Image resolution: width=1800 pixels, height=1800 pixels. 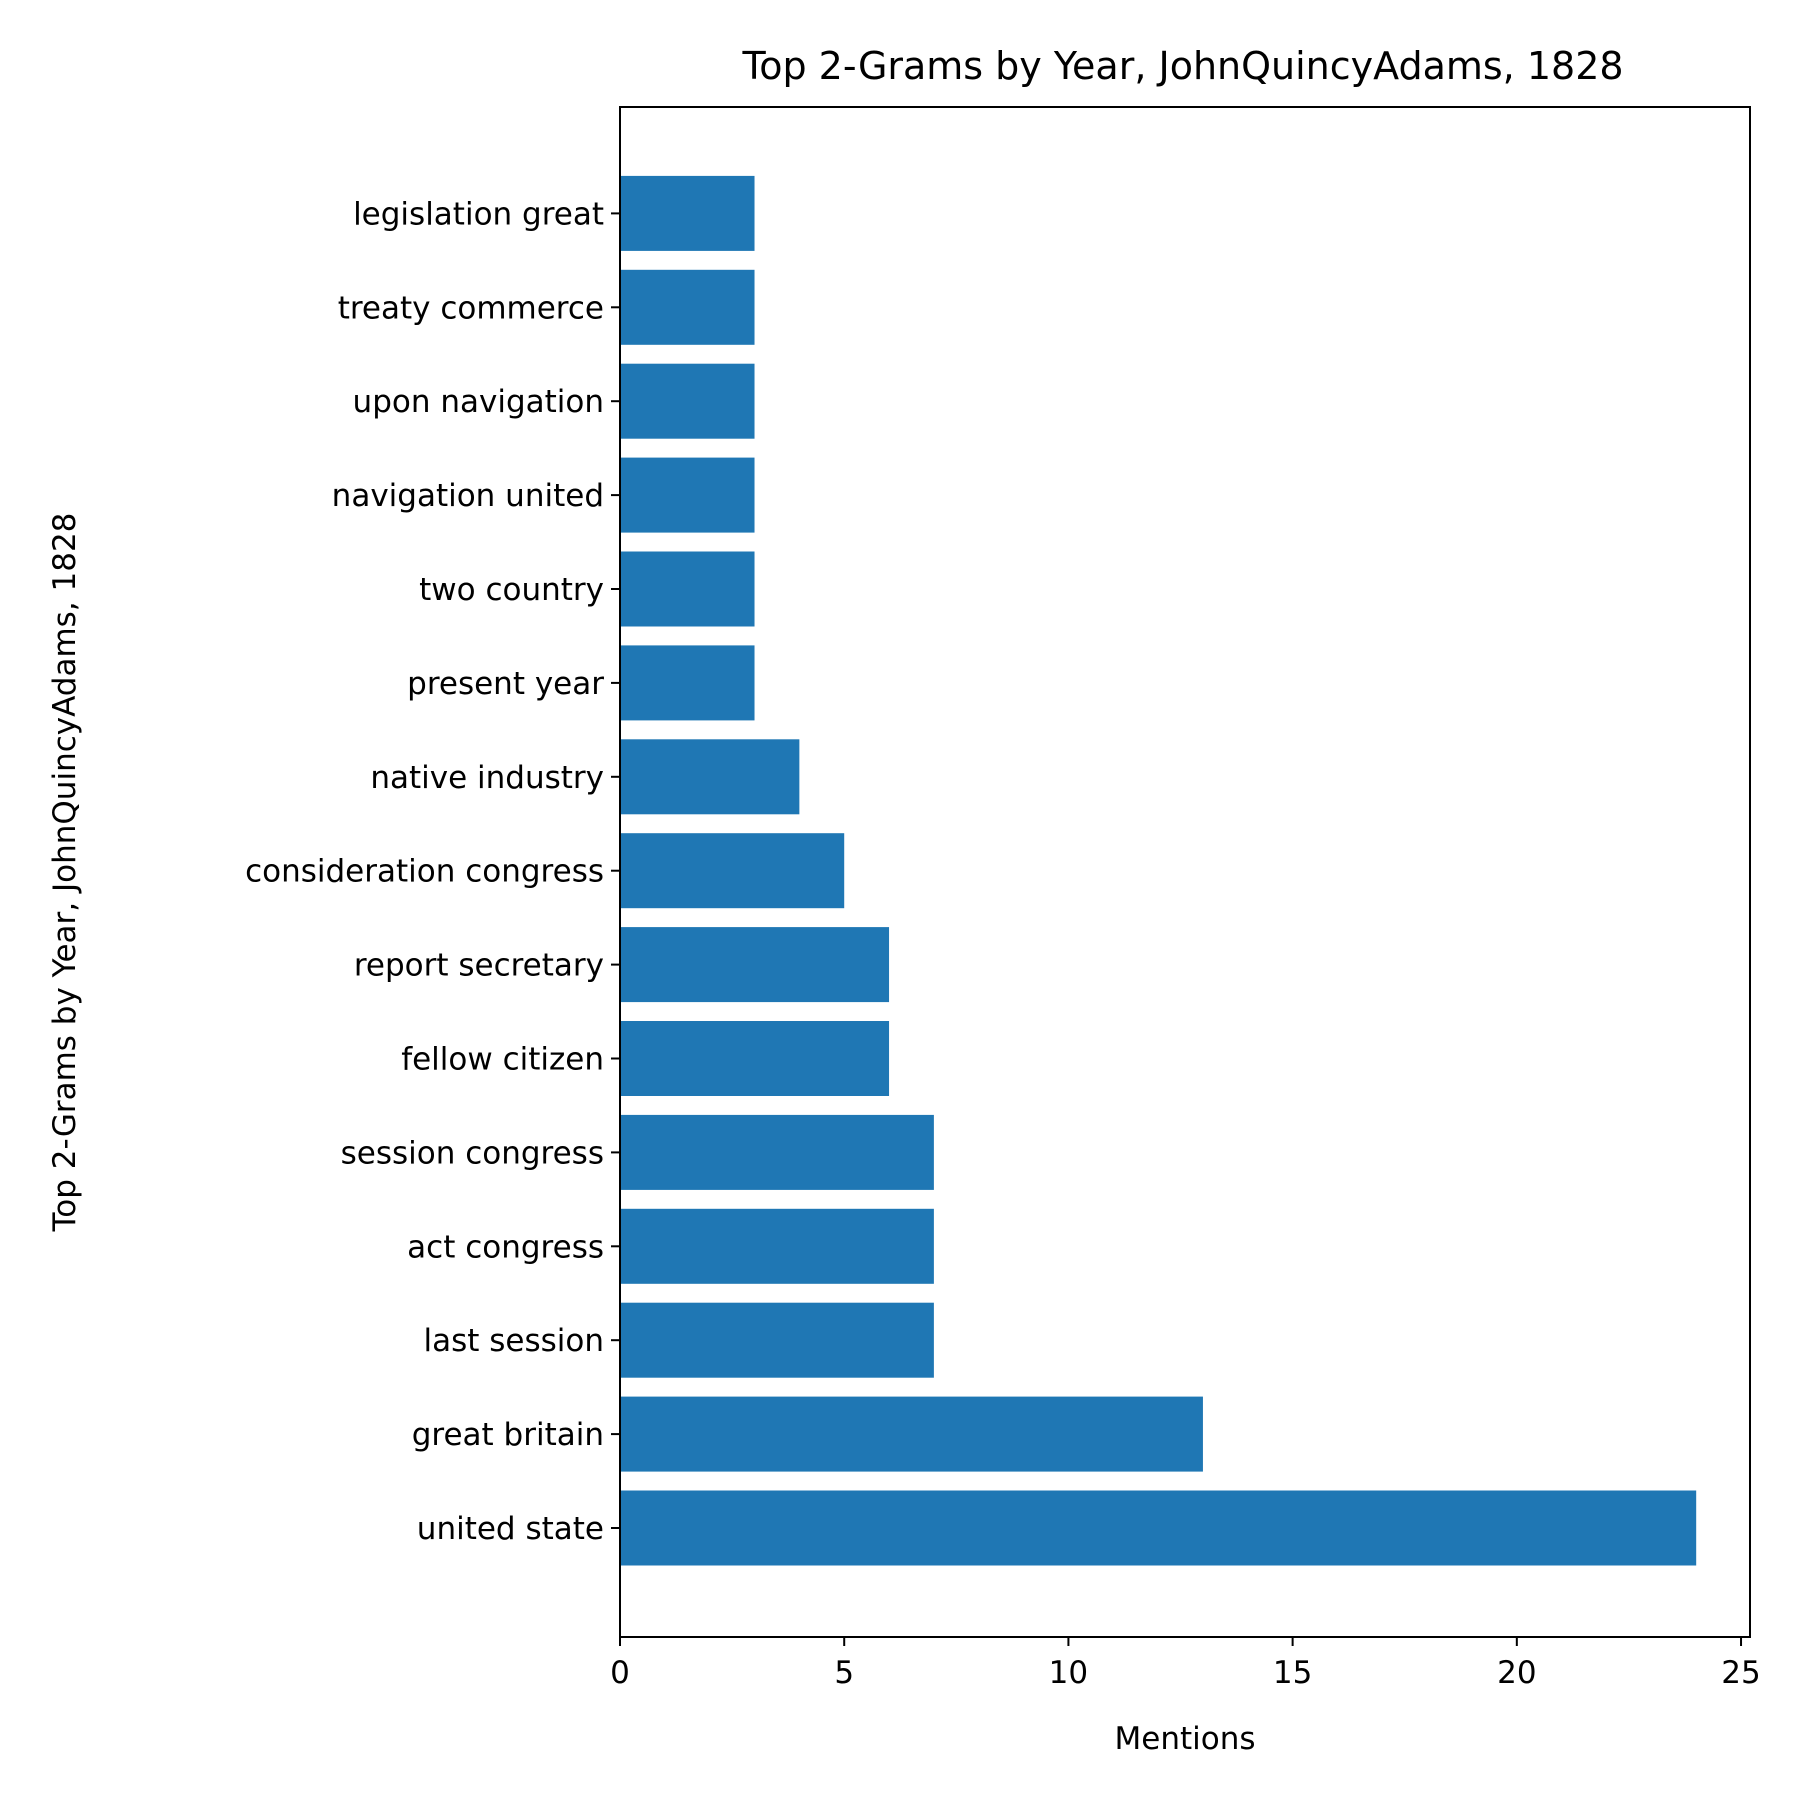 What do you see at coordinates (1516, 1673) in the screenshot?
I see `x-tick-label: 20` at bounding box center [1516, 1673].